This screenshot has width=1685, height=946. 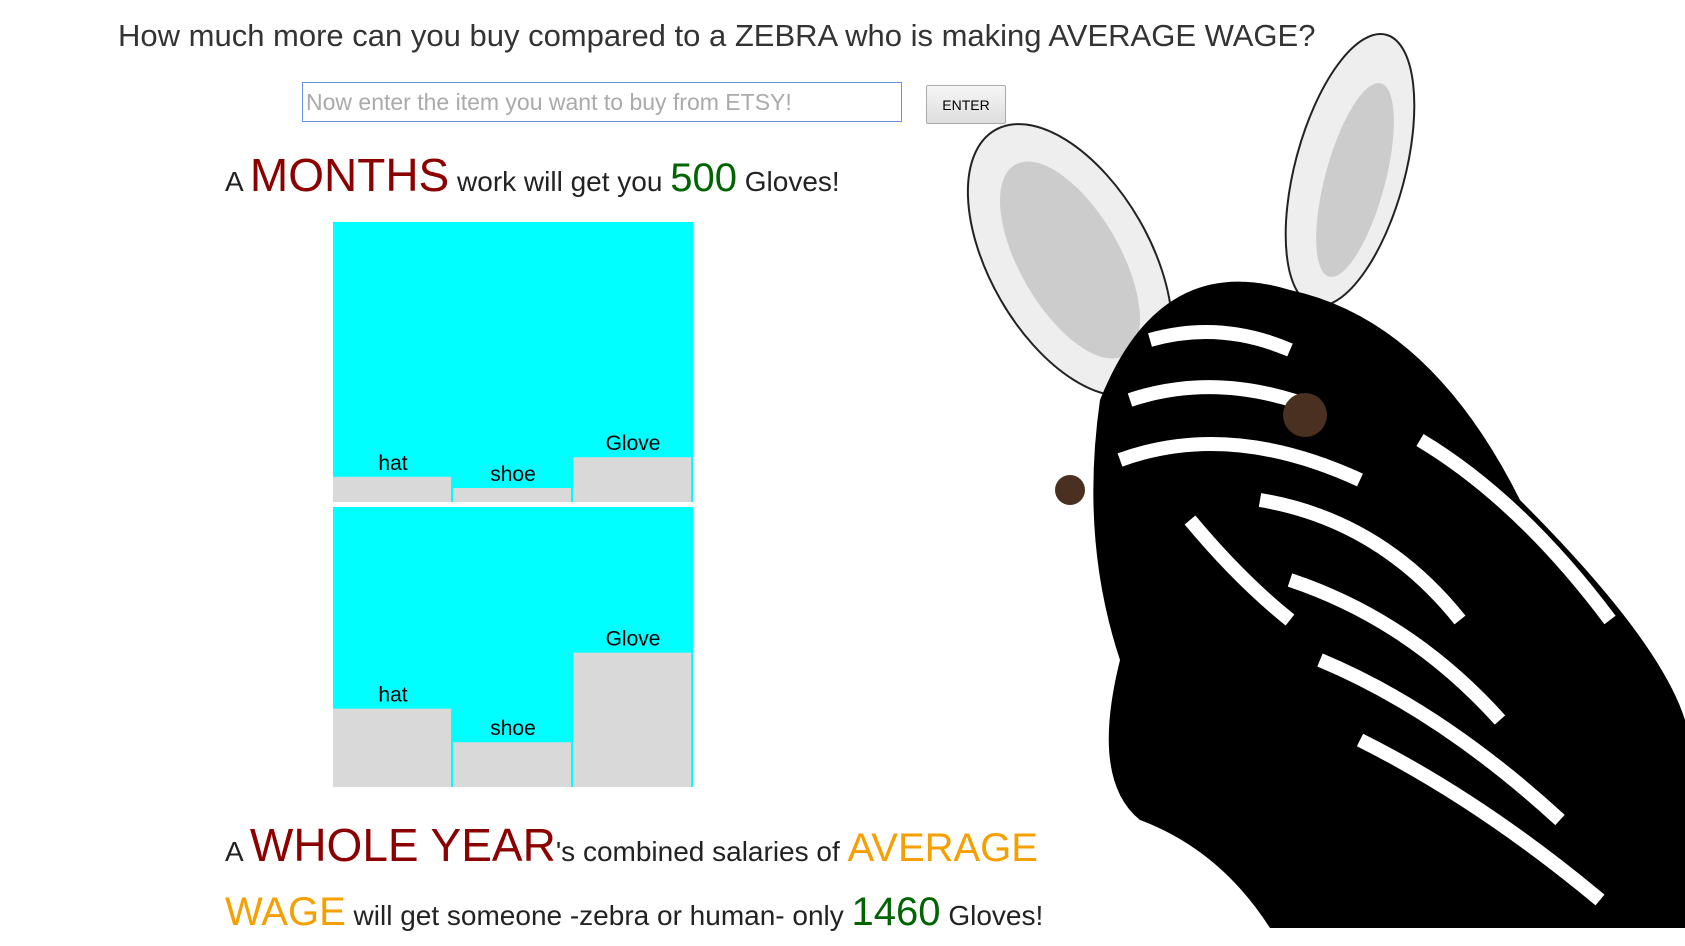 I want to click on enter-button: ENTER, so click(x=966, y=104).